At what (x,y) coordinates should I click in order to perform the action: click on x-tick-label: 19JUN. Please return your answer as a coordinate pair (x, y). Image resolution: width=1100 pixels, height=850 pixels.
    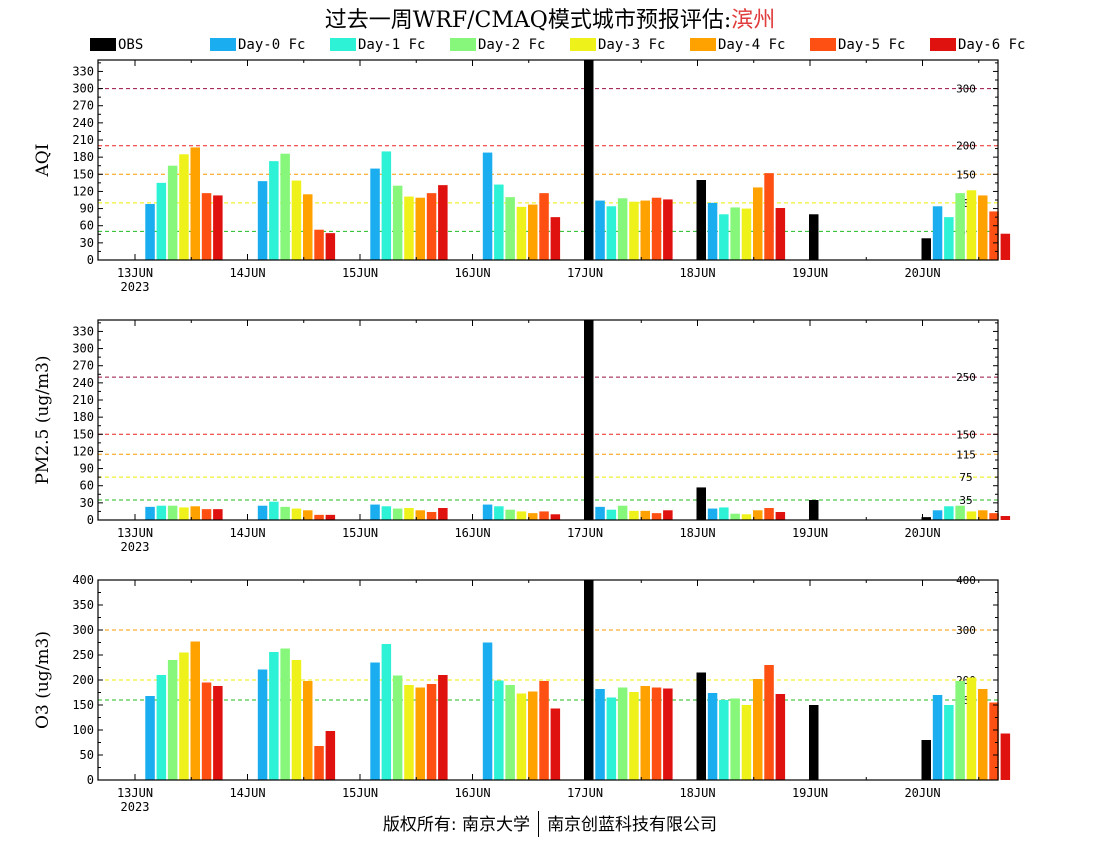
    Looking at the image, I should click on (810, 793).